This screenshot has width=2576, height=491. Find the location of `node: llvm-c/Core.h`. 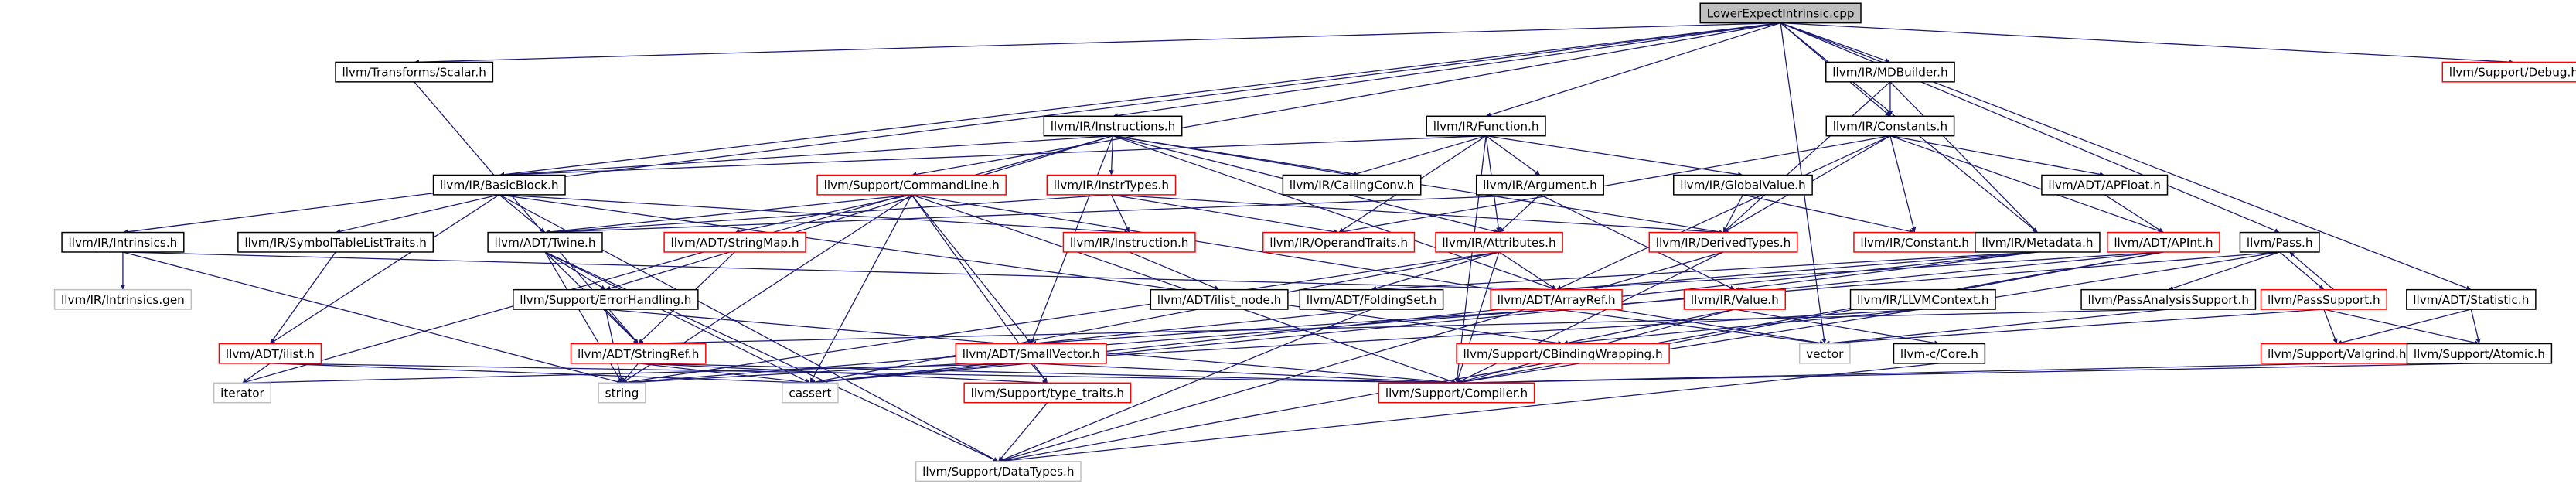

node: llvm-c/Core.h is located at coordinates (1939, 353).